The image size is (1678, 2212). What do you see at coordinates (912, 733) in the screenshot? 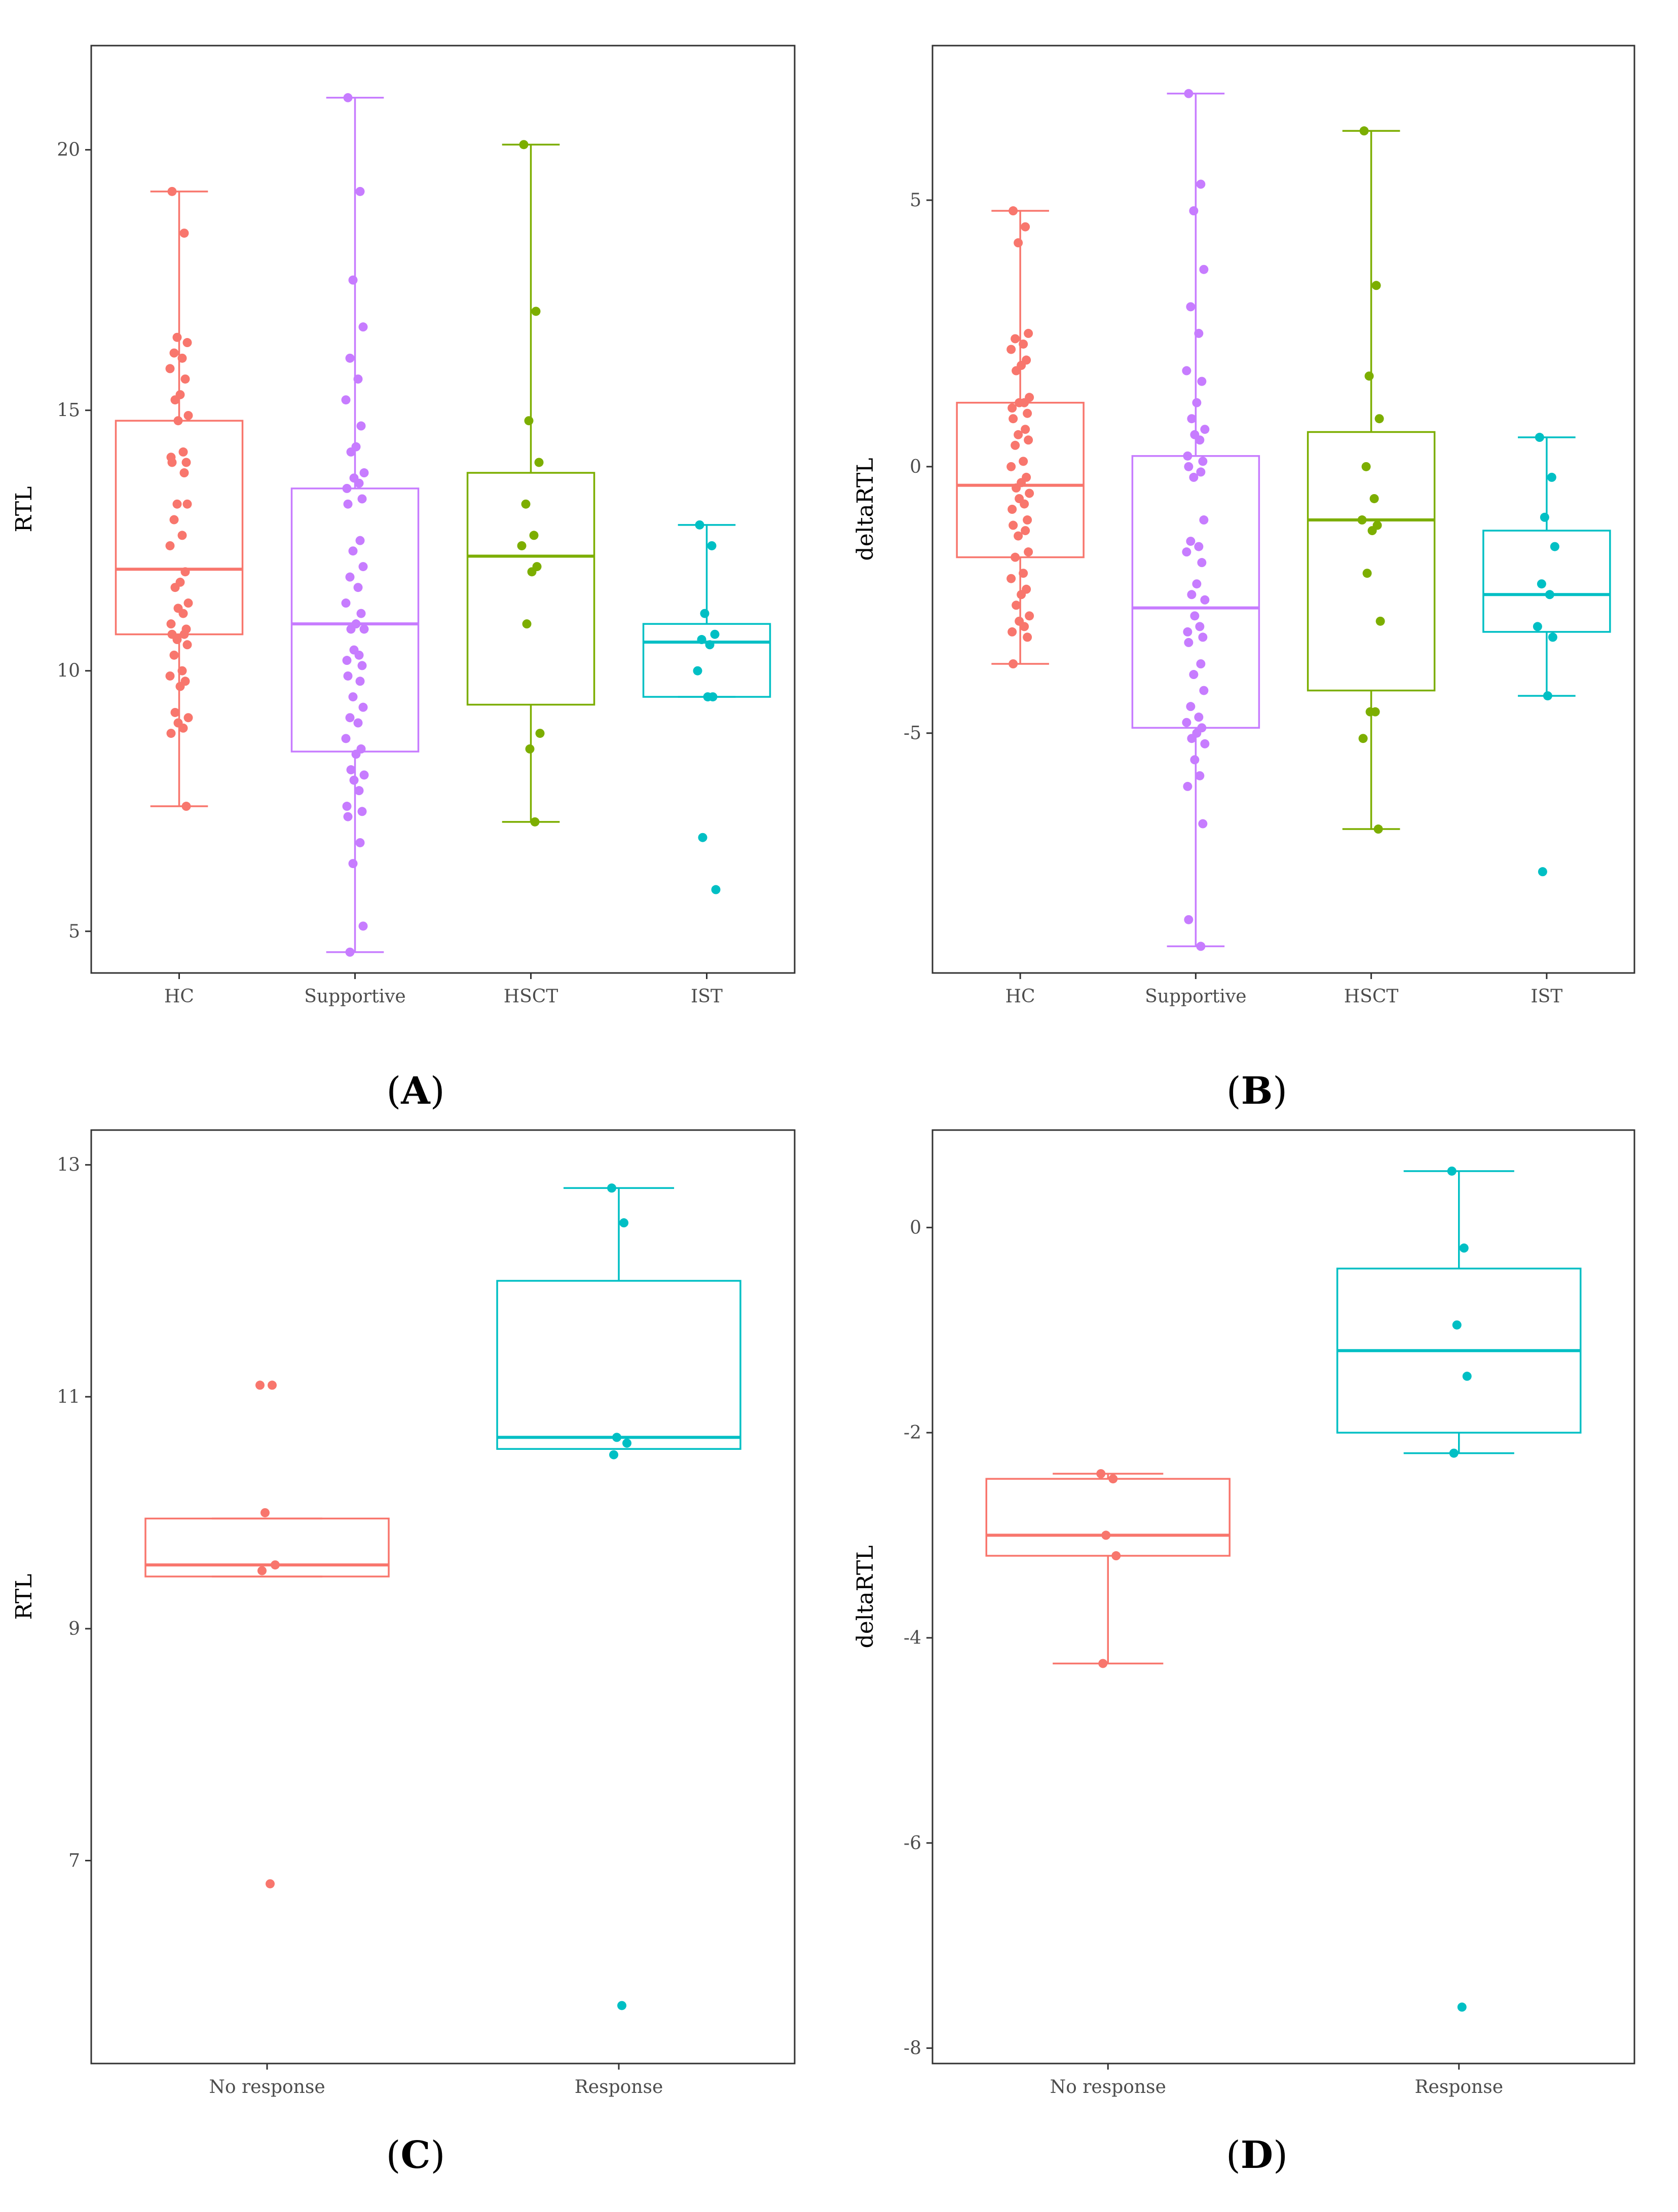
I see `y-tick-label: -5` at bounding box center [912, 733].